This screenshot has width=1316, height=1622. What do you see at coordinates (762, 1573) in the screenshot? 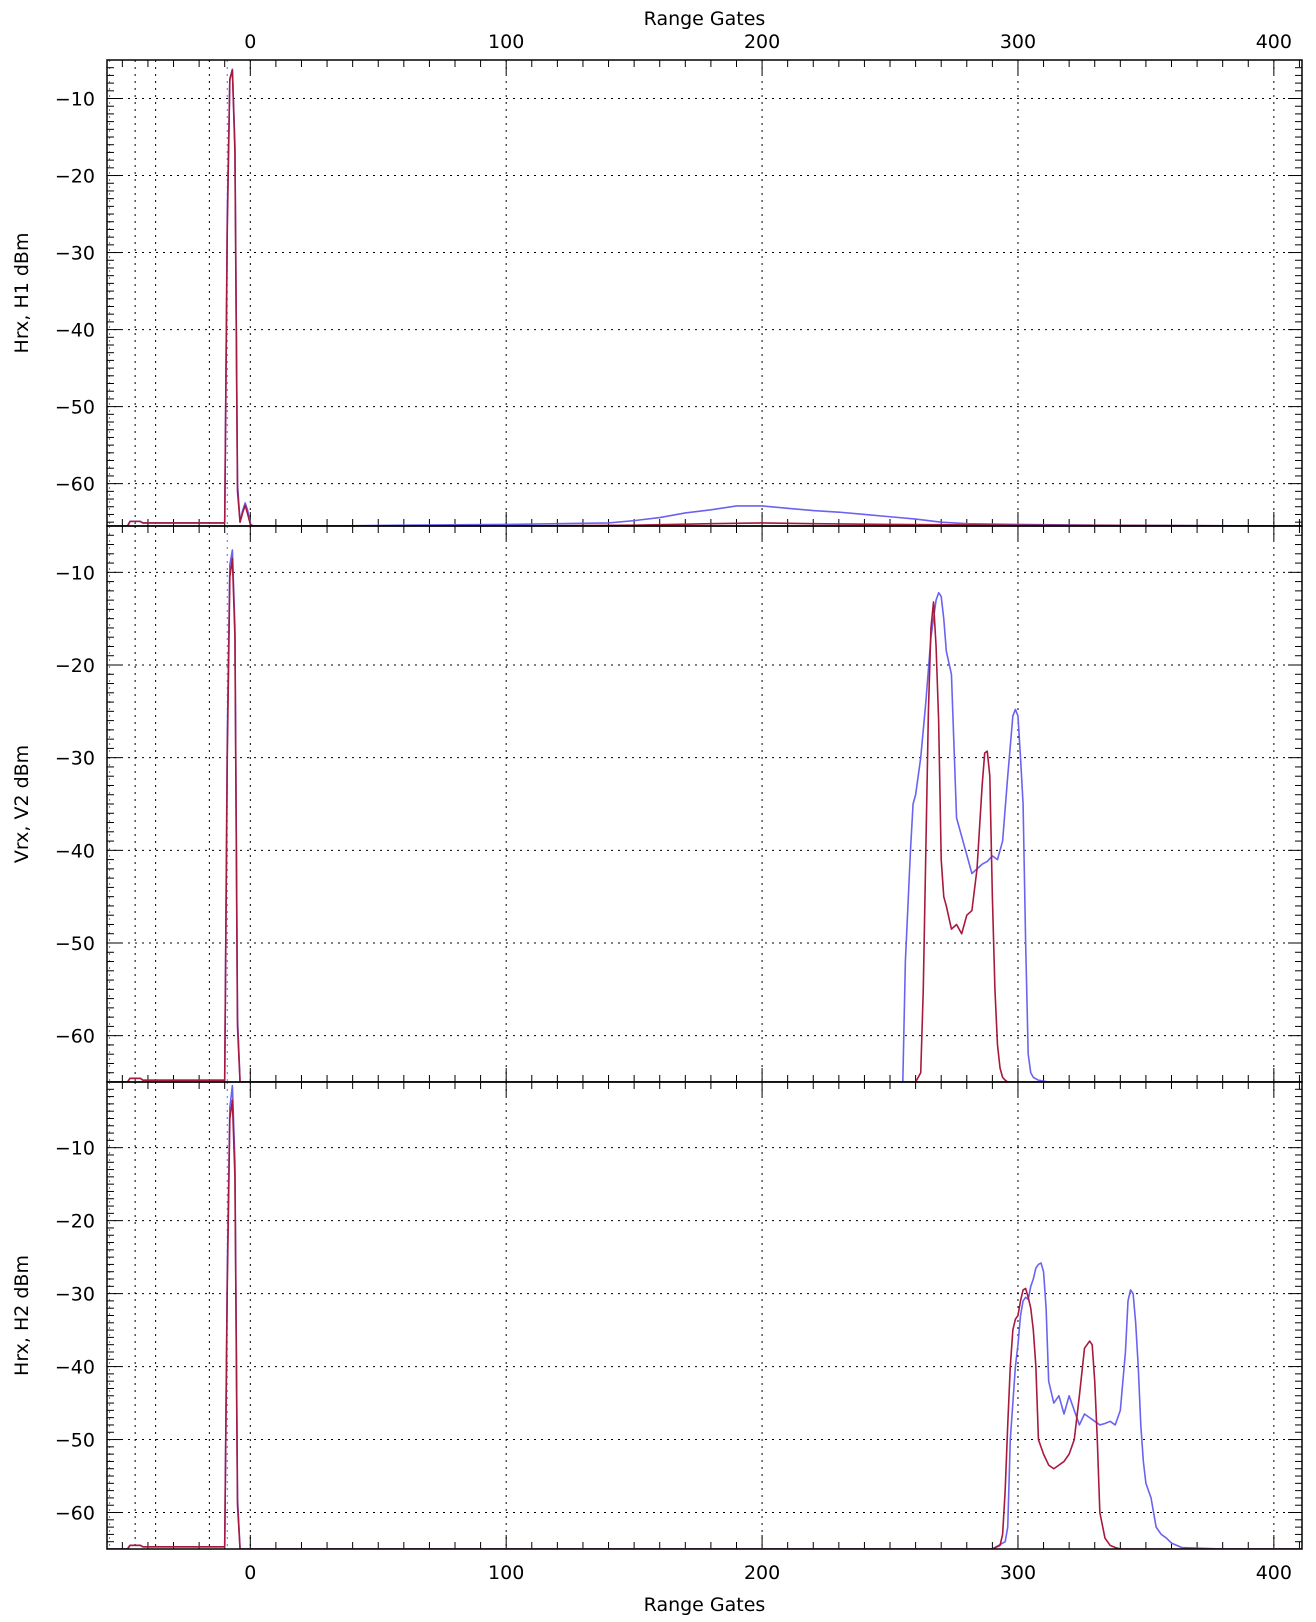
I see `bottom-x-tick-label: 200` at bounding box center [762, 1573].